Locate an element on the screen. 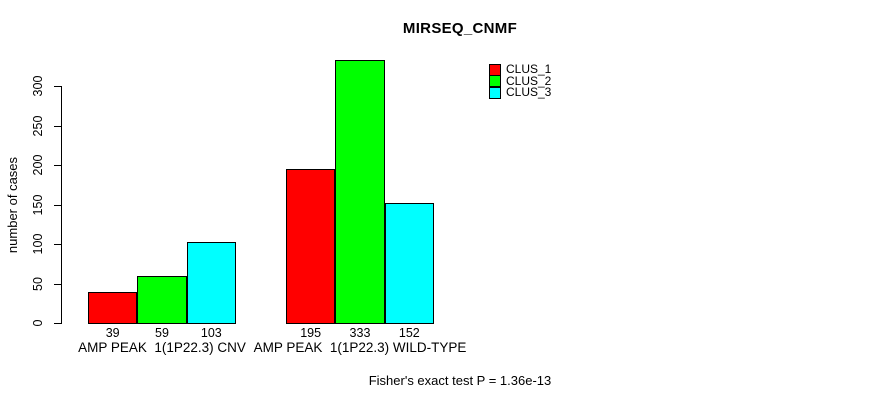 This screenshot has height=400, width=890. y-axis-line is located at coordinates (61, 205).